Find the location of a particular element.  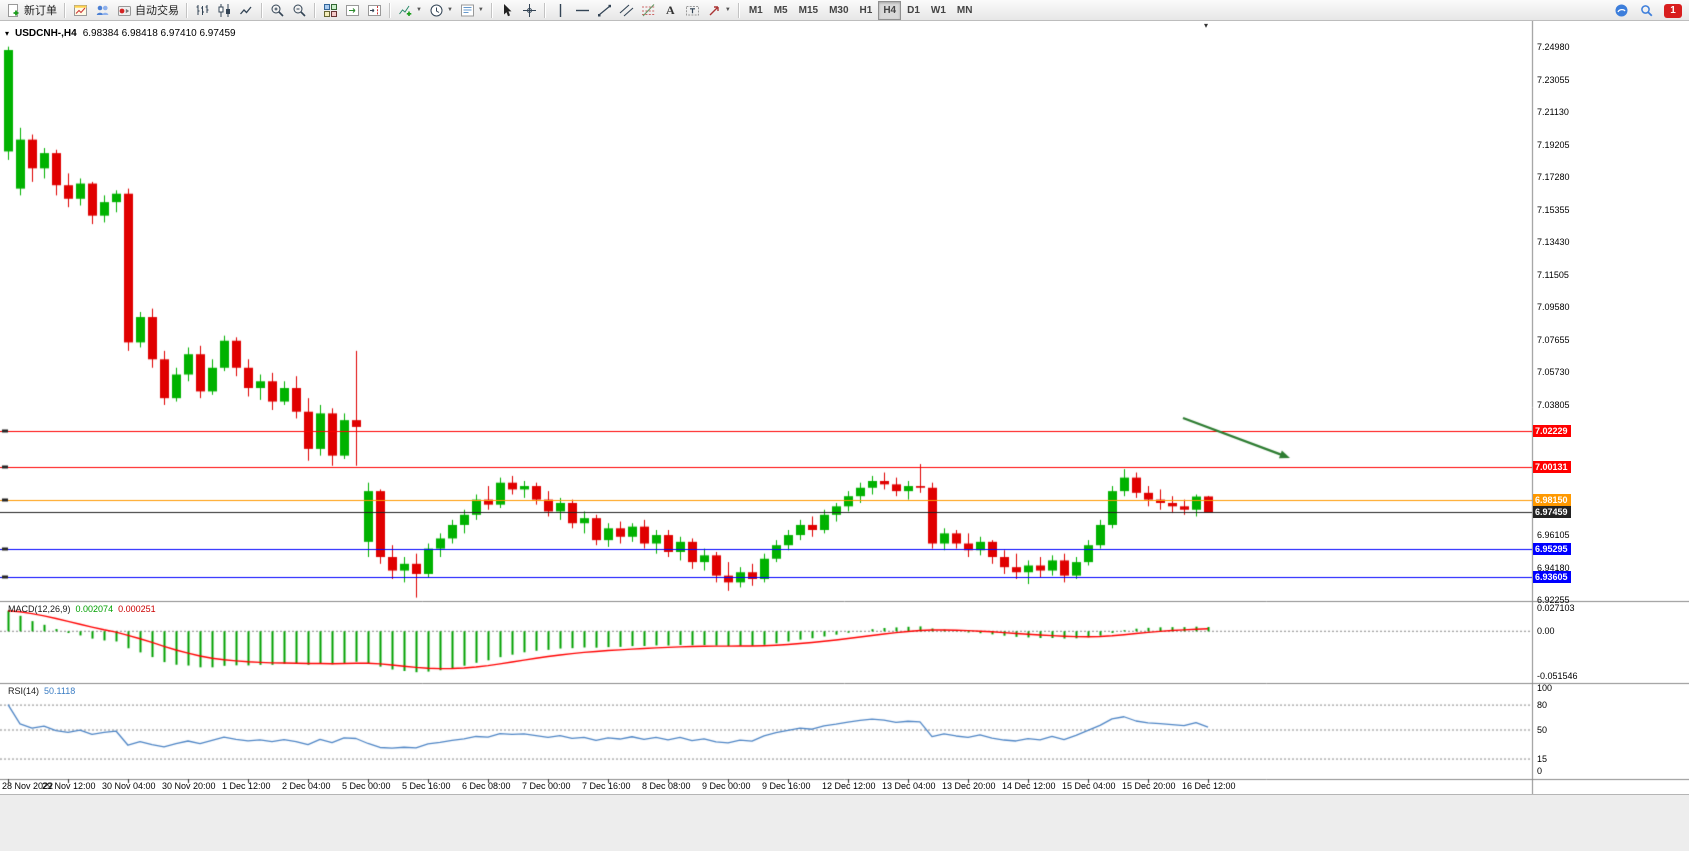

channel-button is located at coordinates (626, 10).